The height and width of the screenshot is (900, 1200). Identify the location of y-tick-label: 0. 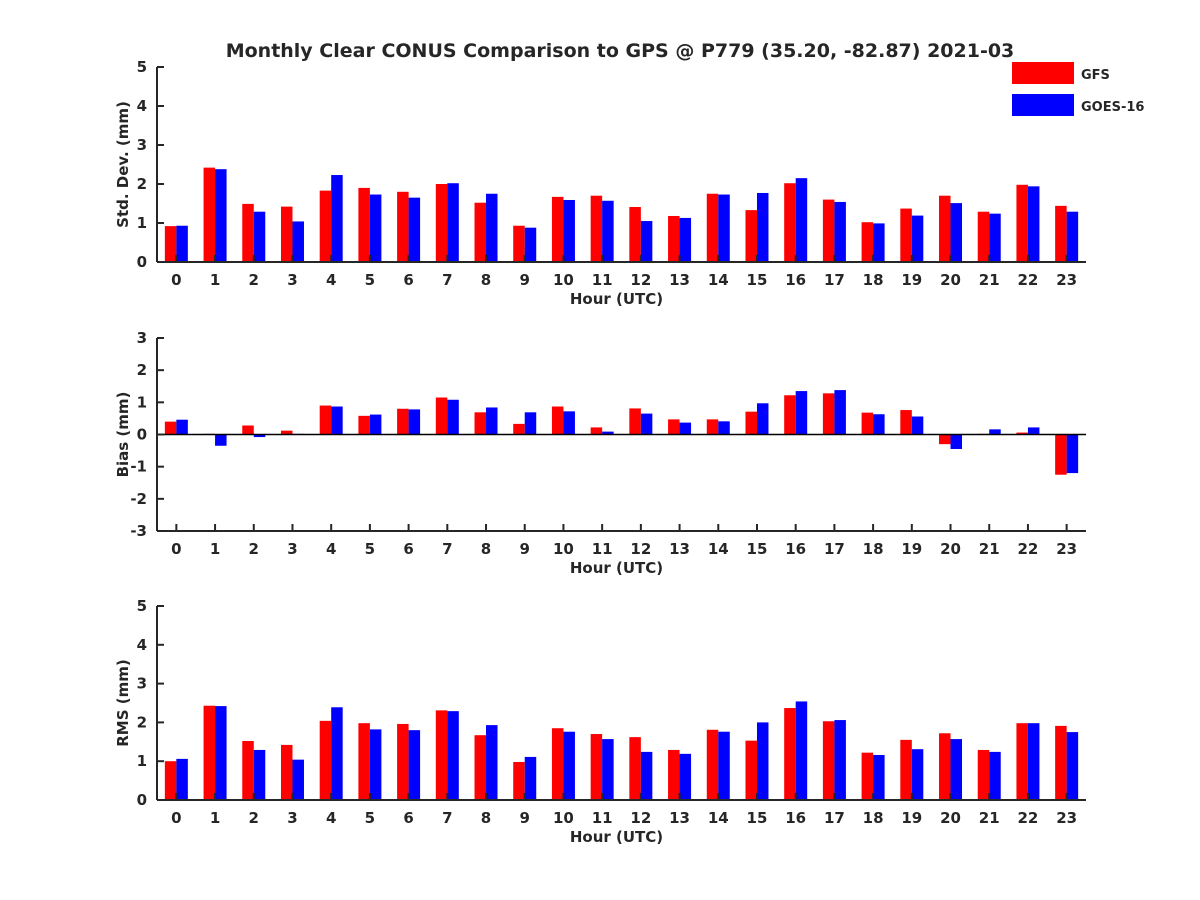
(142, 262).